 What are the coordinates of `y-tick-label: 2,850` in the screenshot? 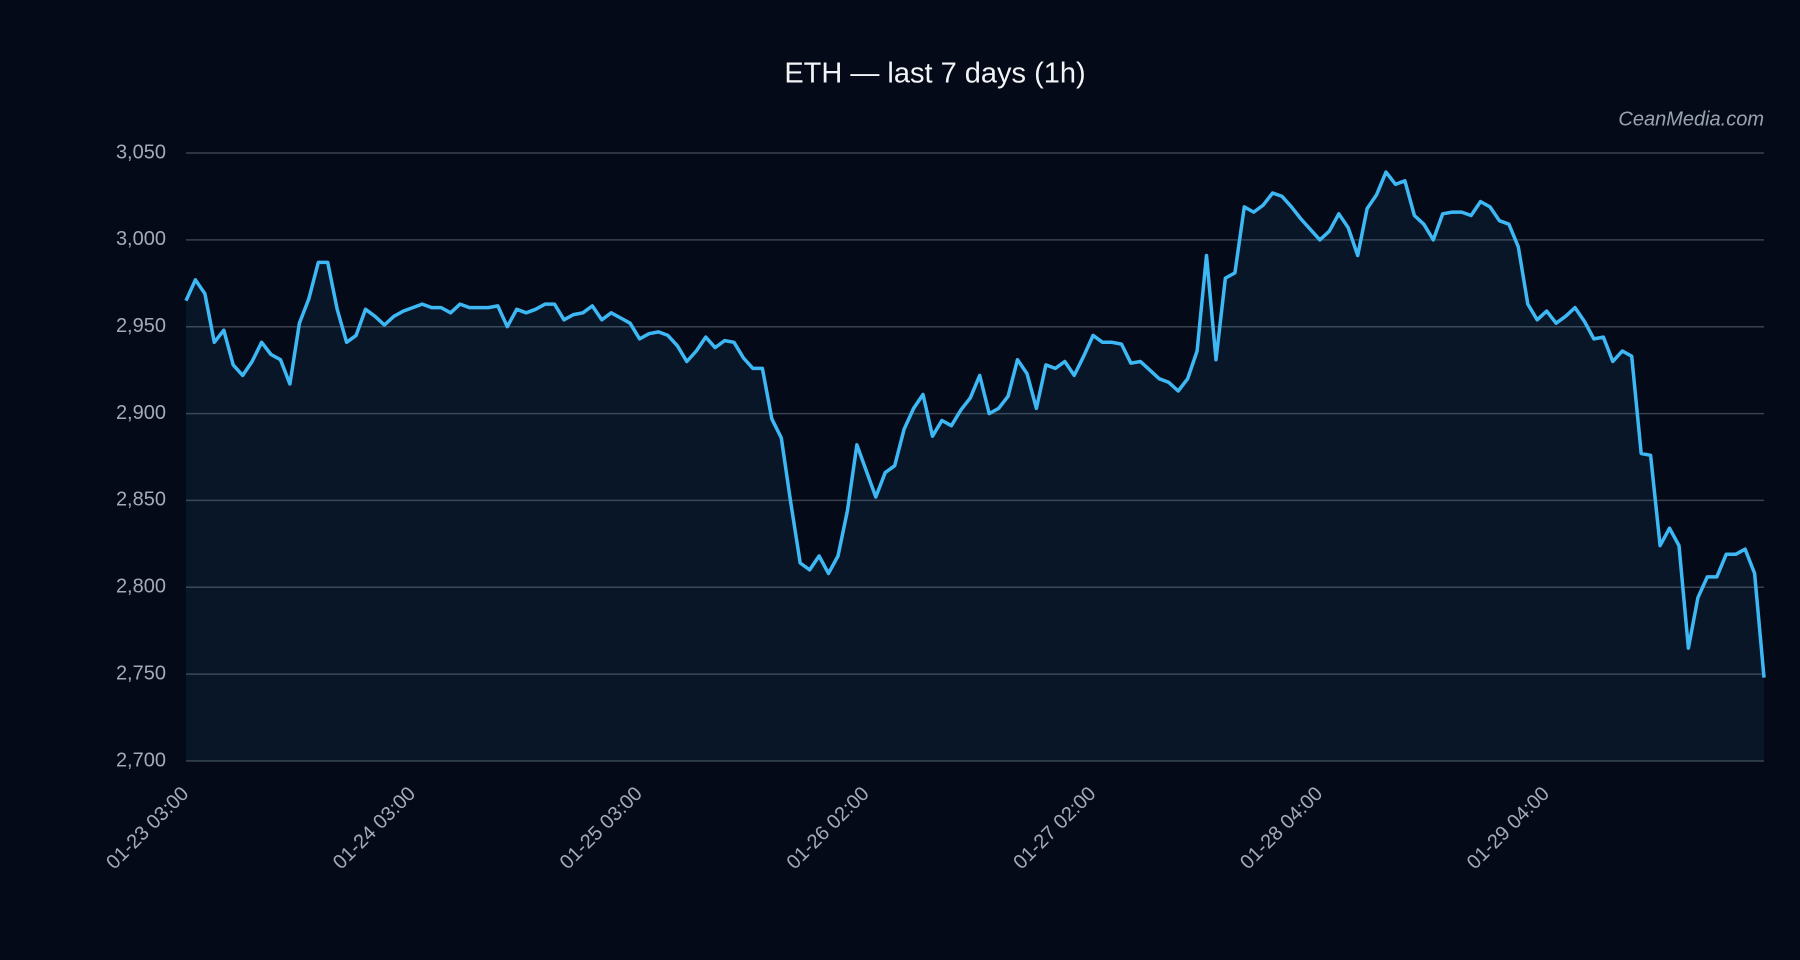 It's located at (141, 500).